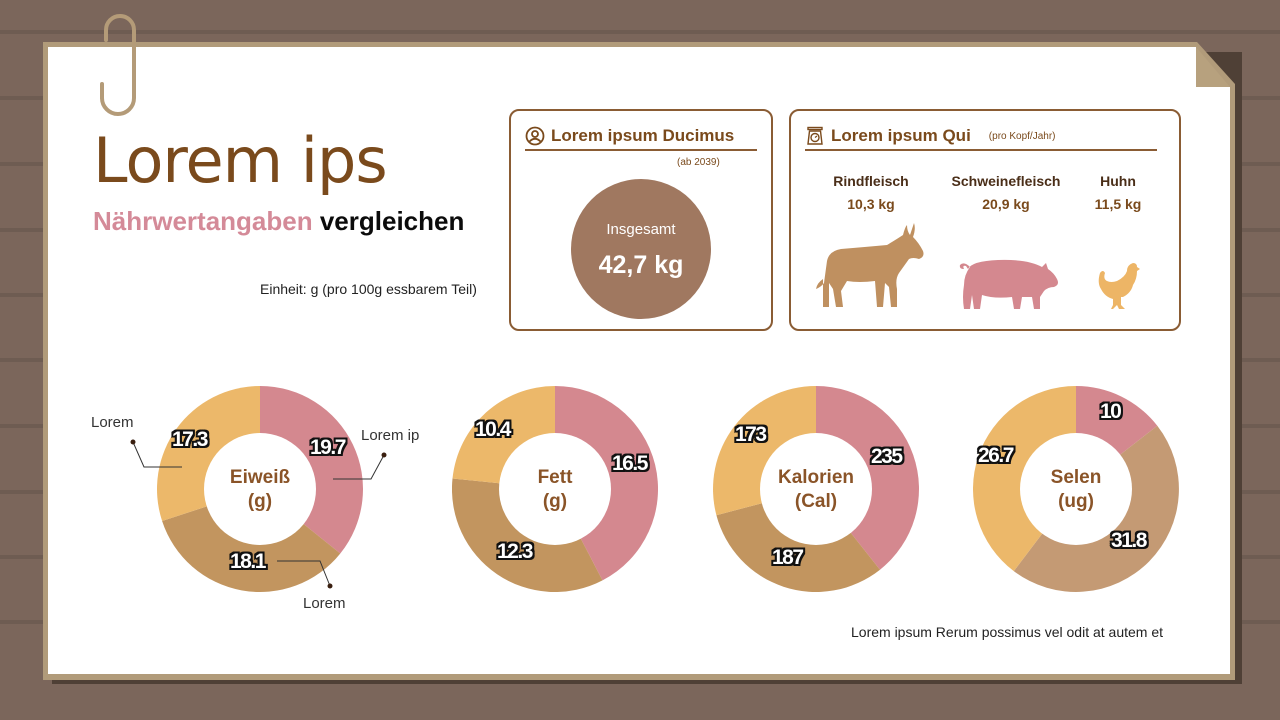  Describe the element at coordinates (871, 181) in the screenshot. I see `meat-name: Rindfleisch` at that location.